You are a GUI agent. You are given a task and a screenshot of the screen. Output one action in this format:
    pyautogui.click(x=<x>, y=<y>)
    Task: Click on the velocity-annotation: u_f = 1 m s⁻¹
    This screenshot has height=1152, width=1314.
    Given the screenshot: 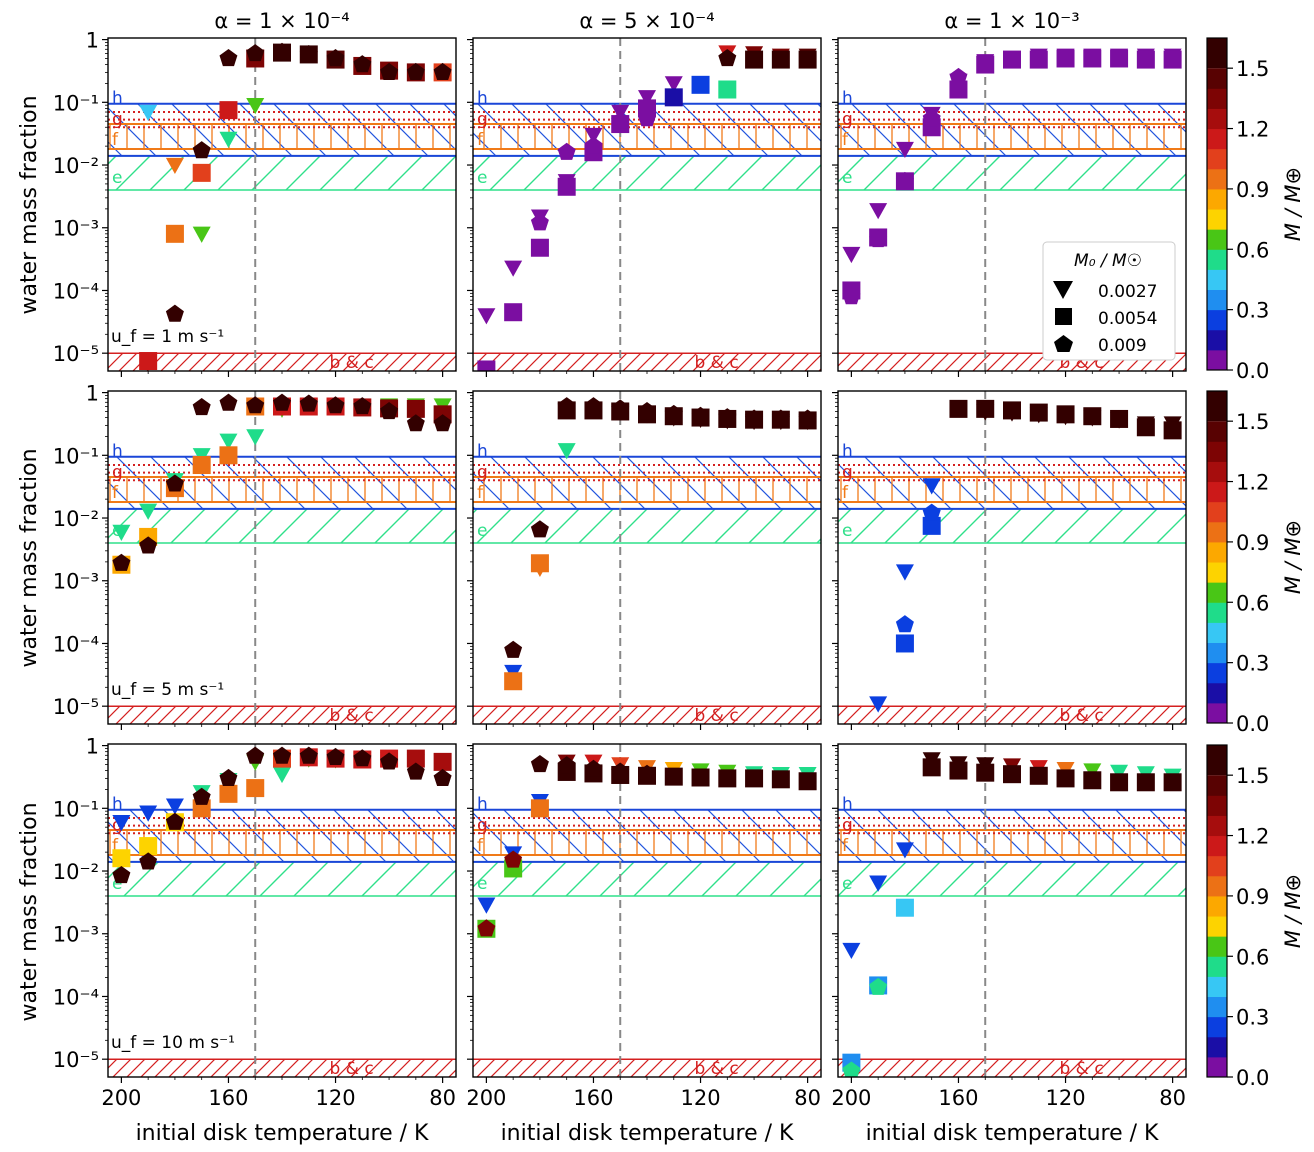 What is the action you would take?
    pyautogui.click(x=167, y=337)
    